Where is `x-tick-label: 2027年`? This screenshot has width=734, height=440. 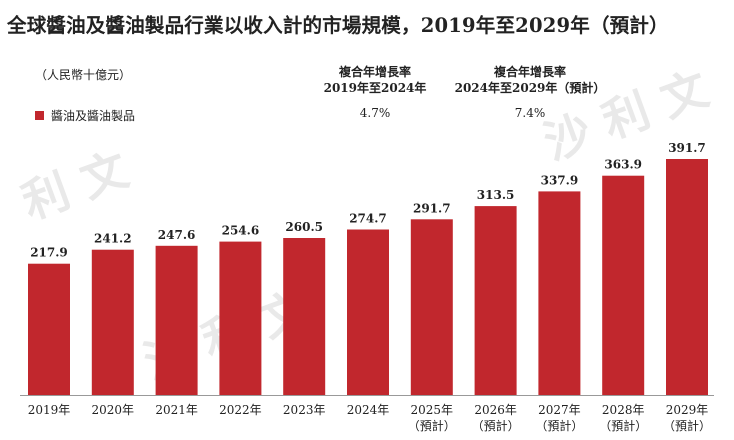
x-tick-label: 2027年 is located at coordinates (559, 410).